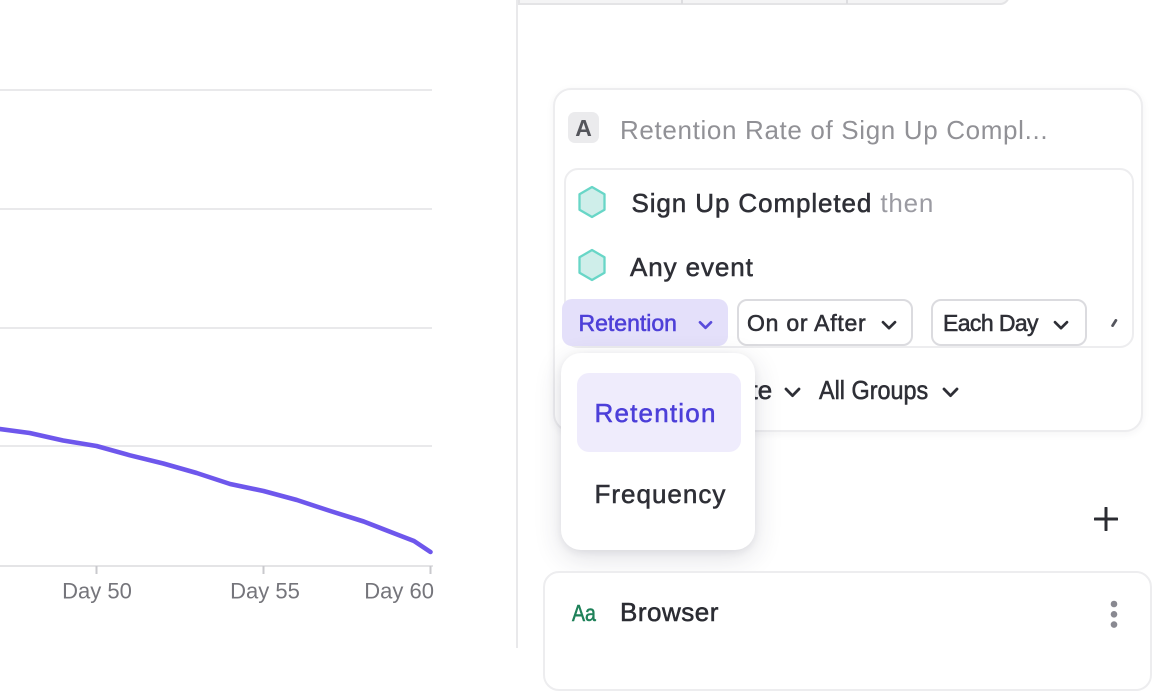 This screenshot has height=691, width=1172. Describe the element at coordinates (399, 591) in the screenshot. I see `svg-text: Day 60` at that location.